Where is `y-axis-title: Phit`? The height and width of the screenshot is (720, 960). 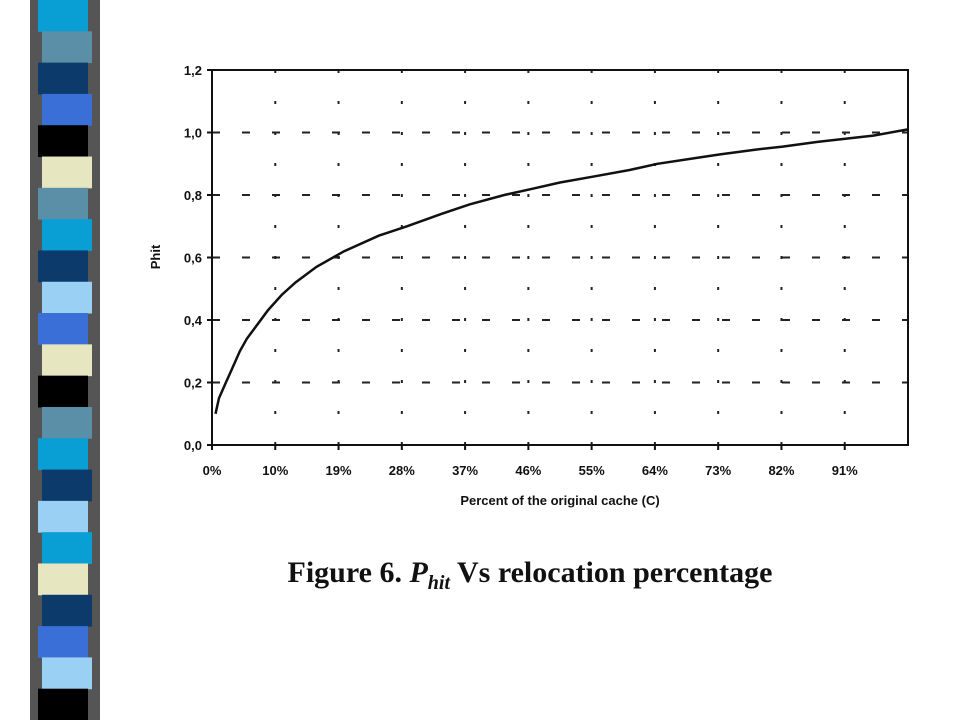 y-axis-title: Phit is located at coordinates (155, 256).